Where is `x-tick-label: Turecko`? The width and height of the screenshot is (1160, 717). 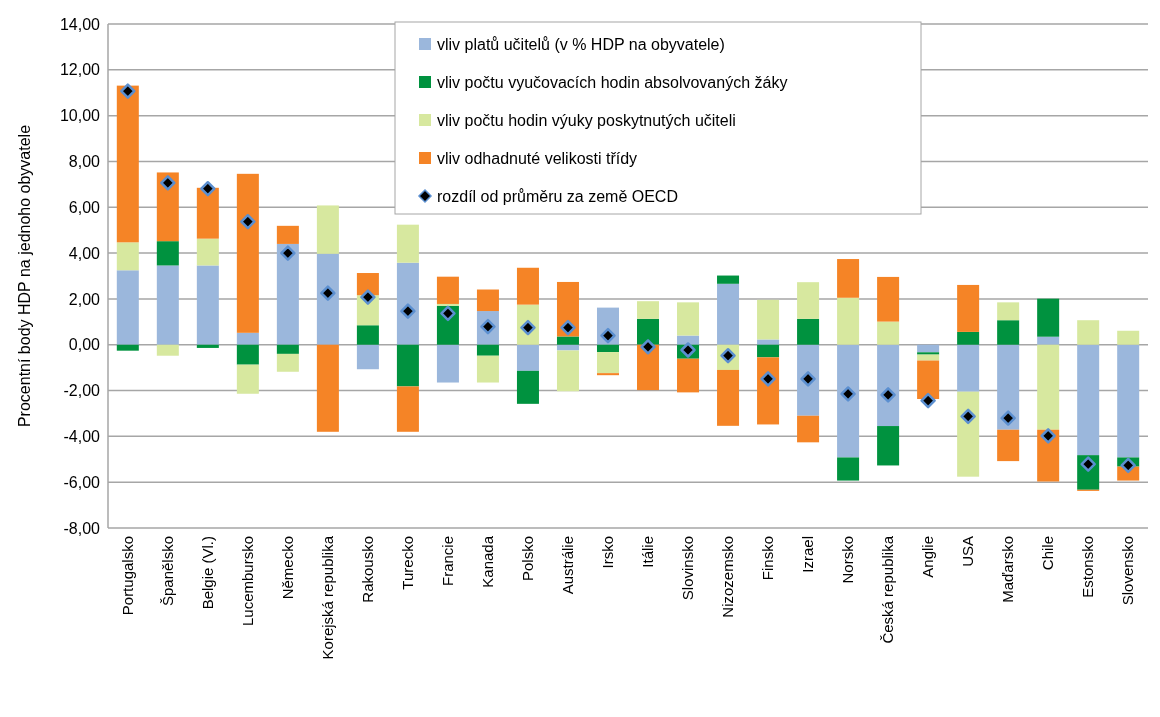 x-tick-label: Turecko is located at coordinates (408, 563).